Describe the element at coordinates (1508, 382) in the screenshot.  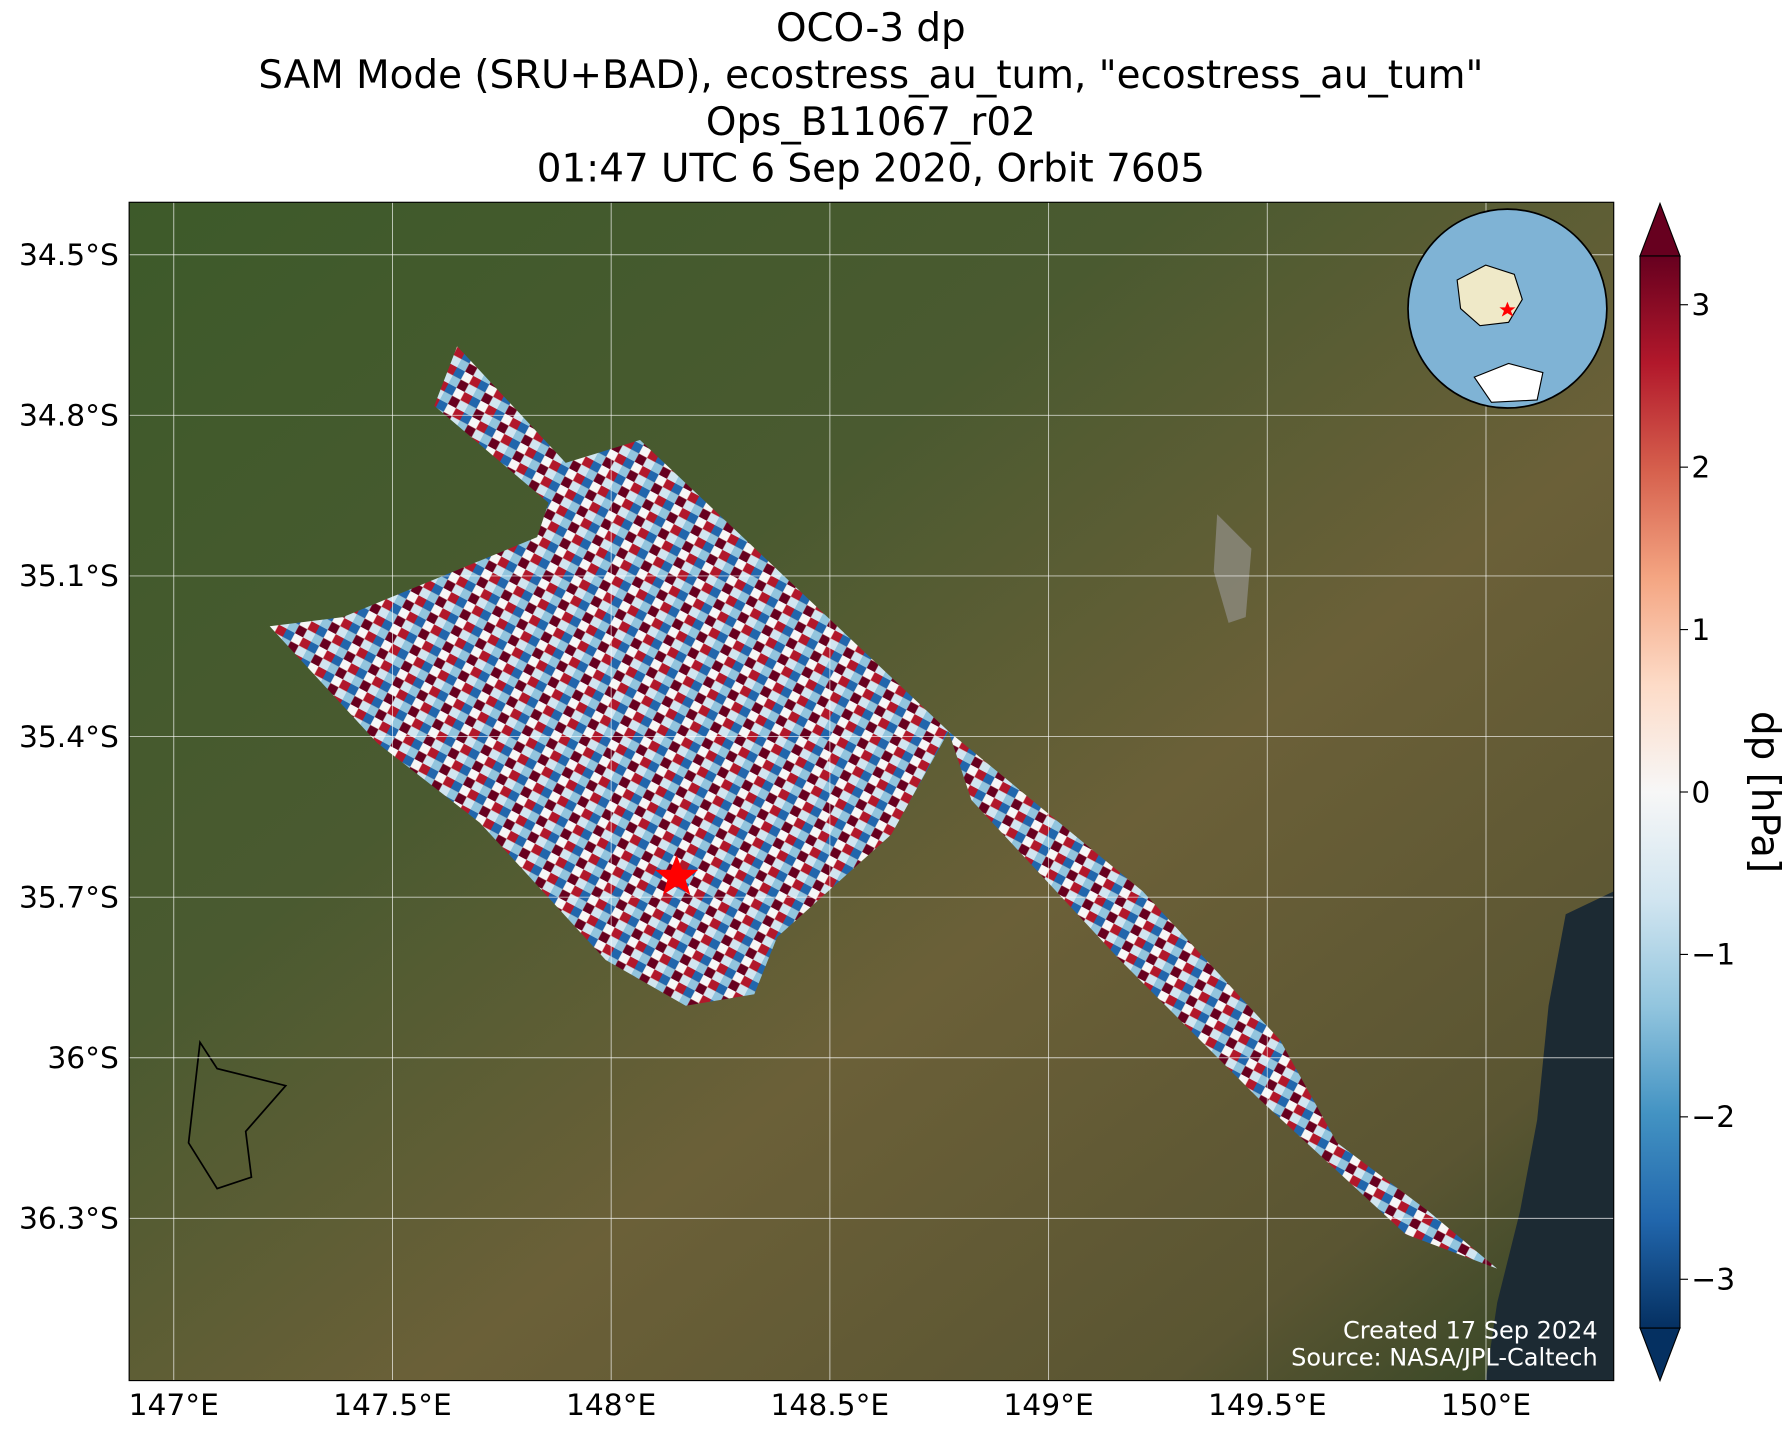
I see `globe-antarctica` at that location.